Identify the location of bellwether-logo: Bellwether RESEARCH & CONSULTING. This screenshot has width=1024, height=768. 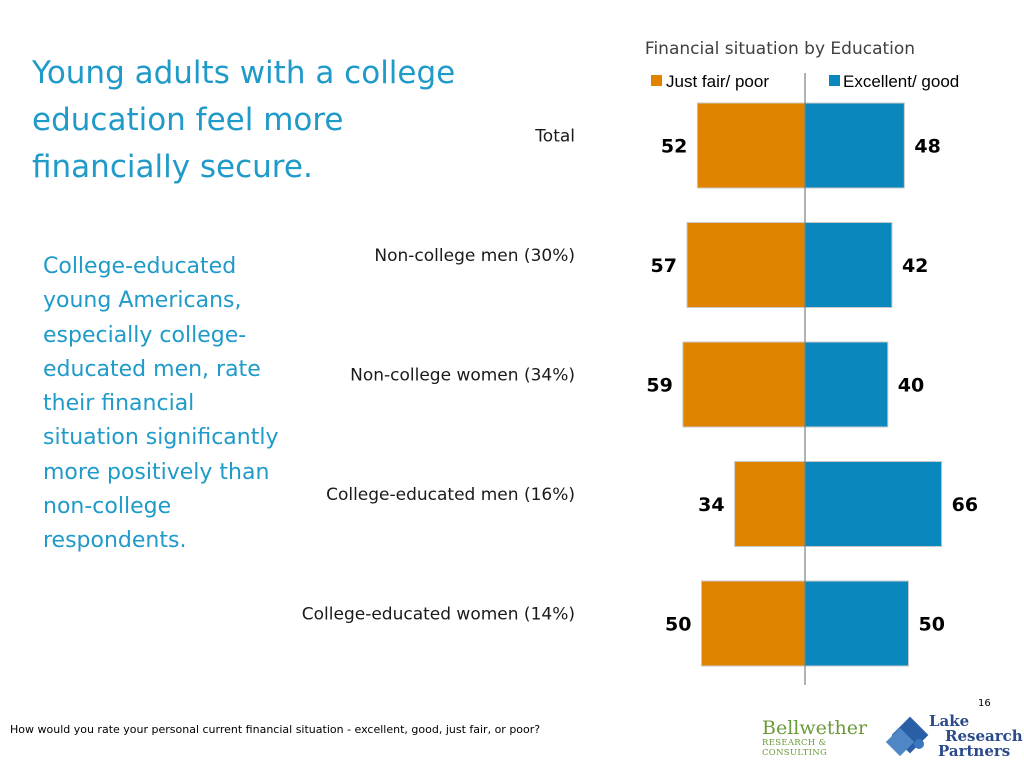
(817, 739).